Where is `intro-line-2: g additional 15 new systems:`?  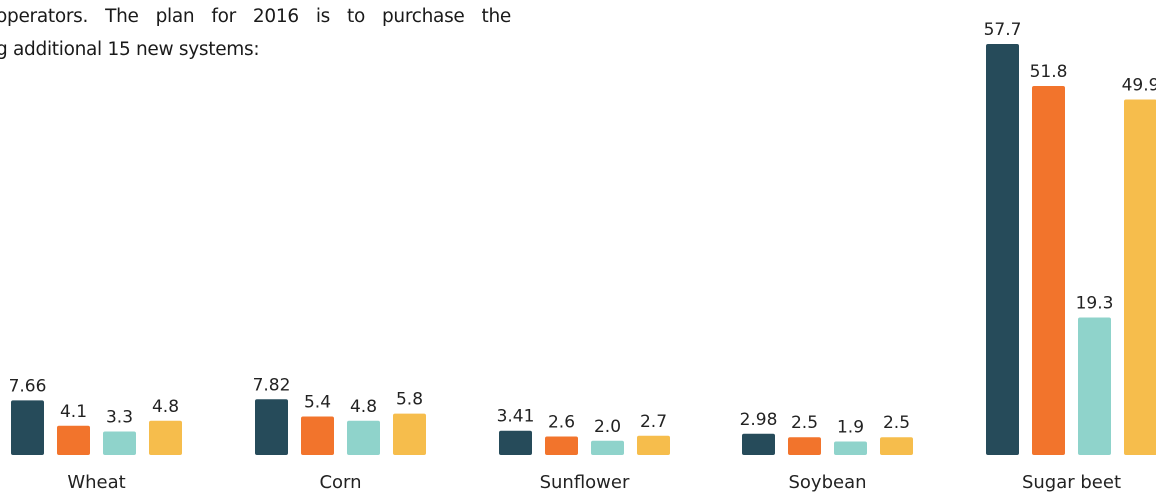
intro-line-2: g additional 15 new systems: is located at coordinates (130, 49).